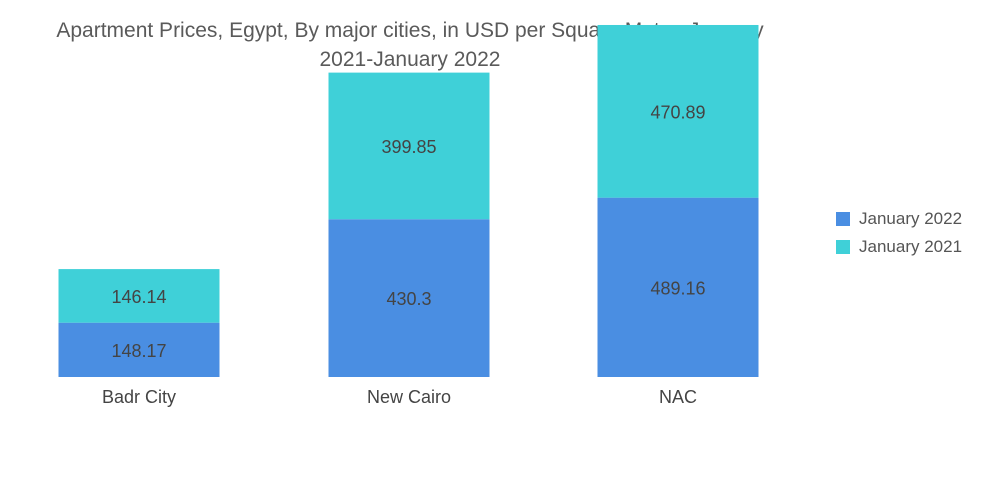 Image resolution: width=1000 pixels, height=504 pixels. I want to click on legend-item-january-2021: January 2021, so click(899, 247).